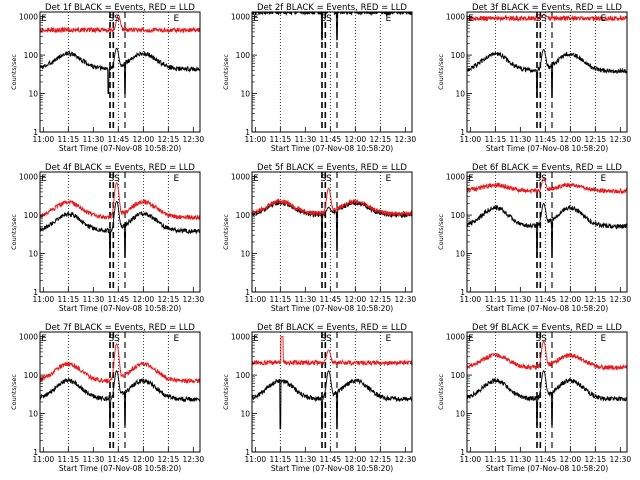  I want to click on chart-title: Det 9f BLACK = Events, RED = LLD, so click(547, 328).